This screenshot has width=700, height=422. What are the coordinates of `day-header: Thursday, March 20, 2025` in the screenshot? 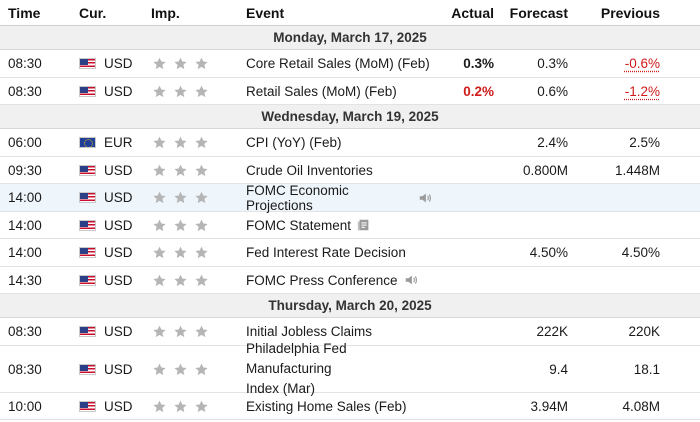 It's located at (350, 306).